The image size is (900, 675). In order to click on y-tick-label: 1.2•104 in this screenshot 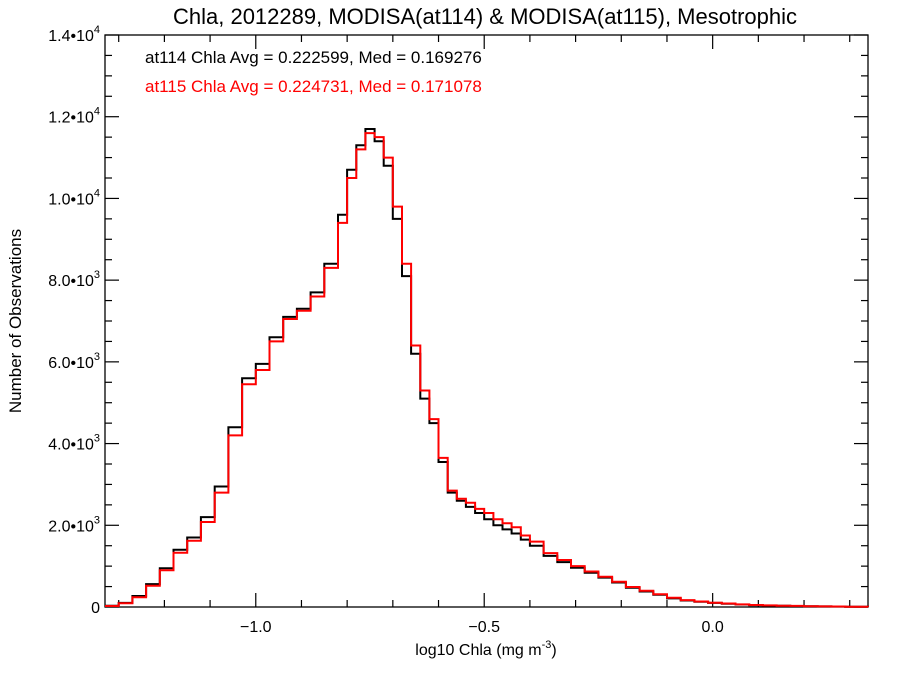, I will do `click(74, 116)`.